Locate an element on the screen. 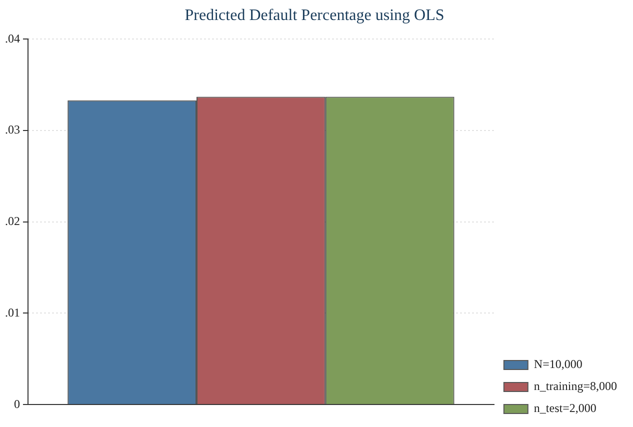 The height and width of the screenshot is (427, 633). legend-label: N=10,000 is located at coordinates (558, 364).